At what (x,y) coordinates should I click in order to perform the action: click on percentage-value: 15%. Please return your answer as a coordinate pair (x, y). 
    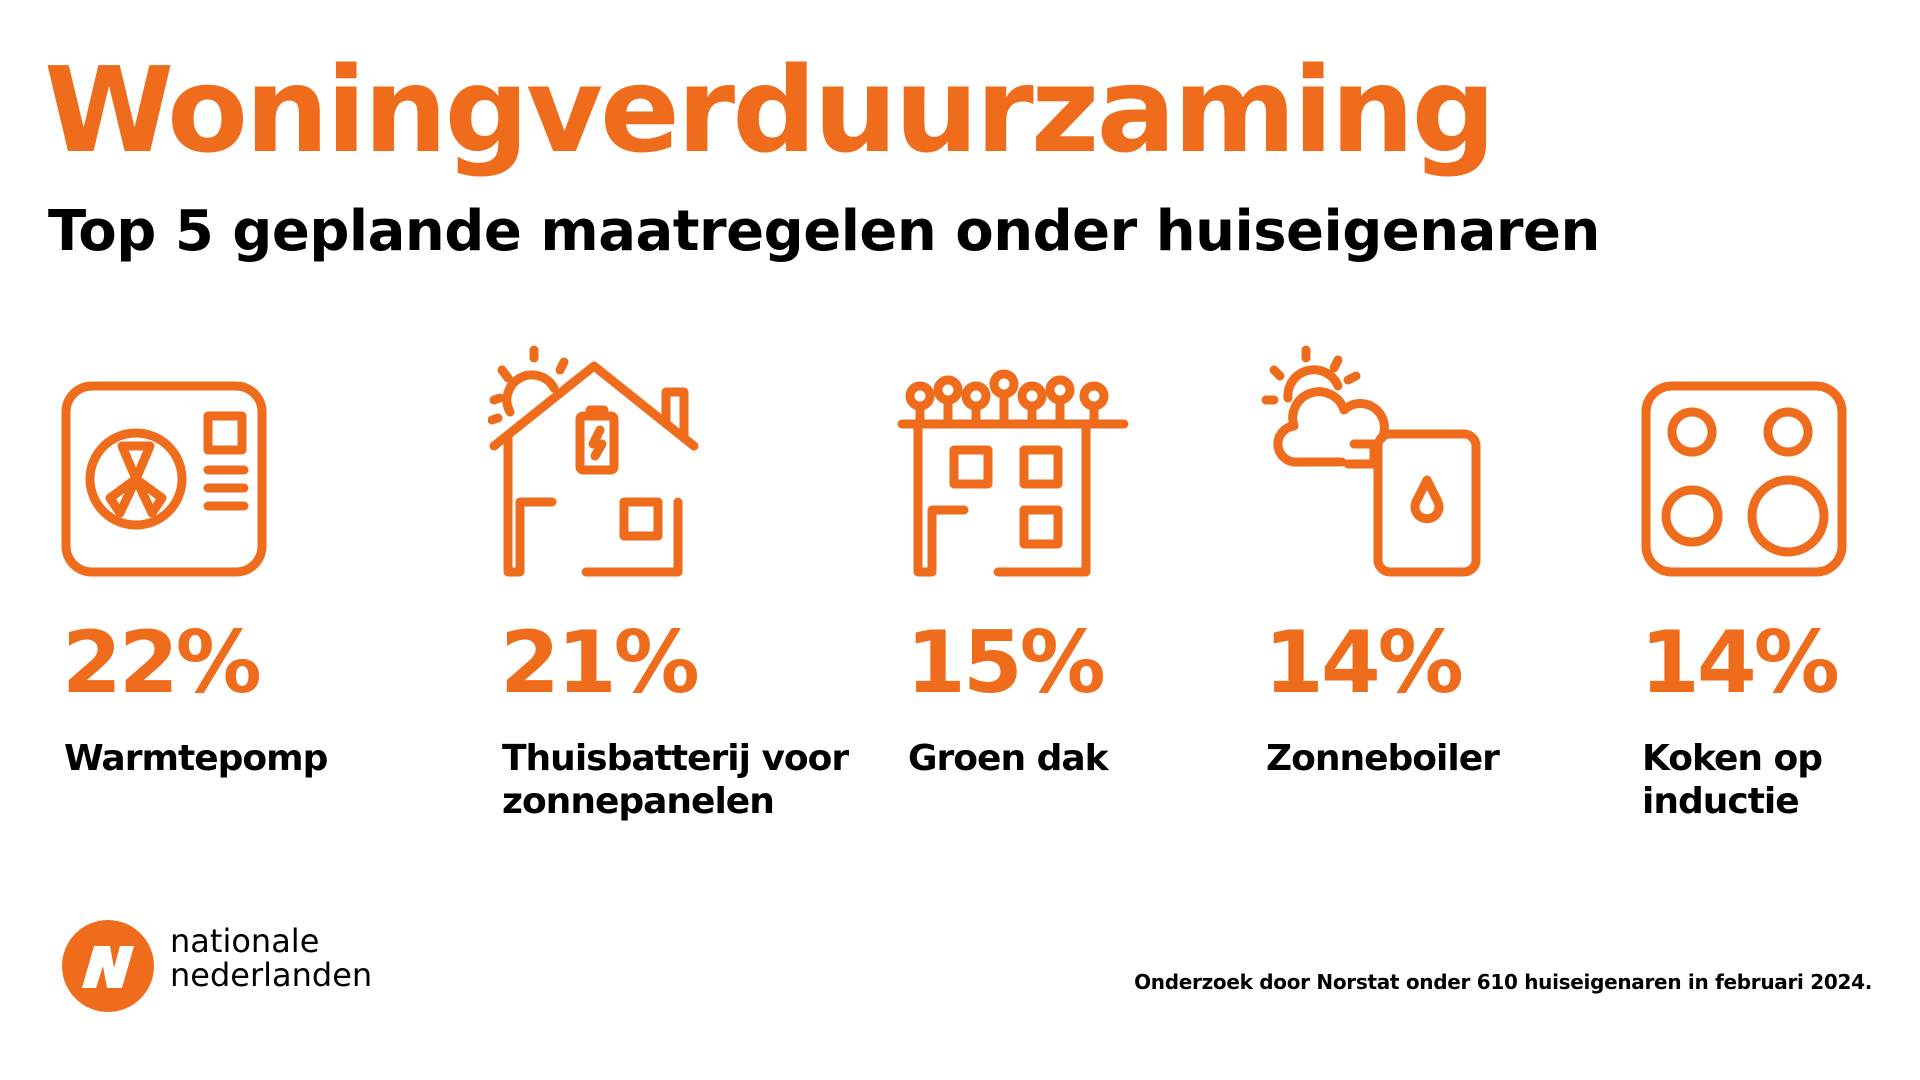
    Looking at the image, I should click on (1006, 663).